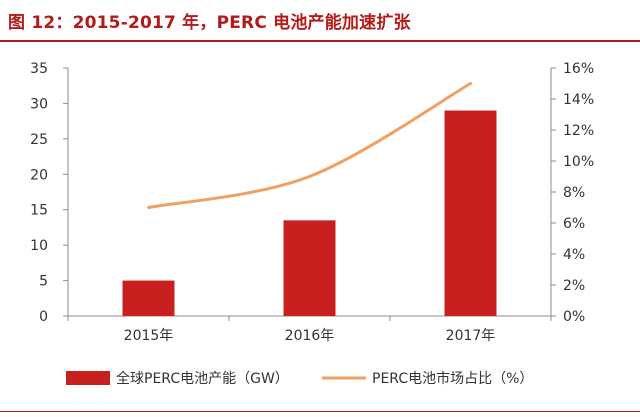  I want to click on right-tick-label: 8%, so click(574, 193).